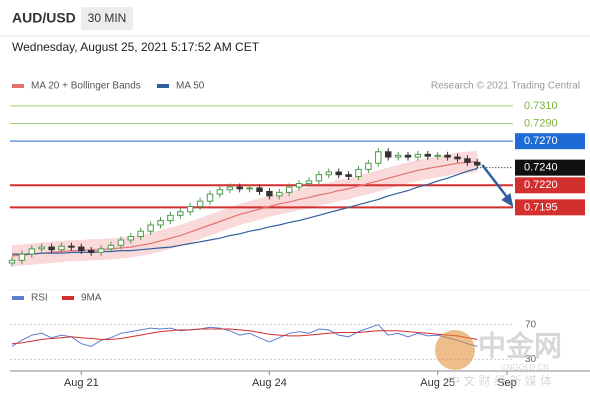  What do you see at coordinates (541, 141) in the screenshot?
I see `level-label: 0.7270` at bounding box center [541, 141].